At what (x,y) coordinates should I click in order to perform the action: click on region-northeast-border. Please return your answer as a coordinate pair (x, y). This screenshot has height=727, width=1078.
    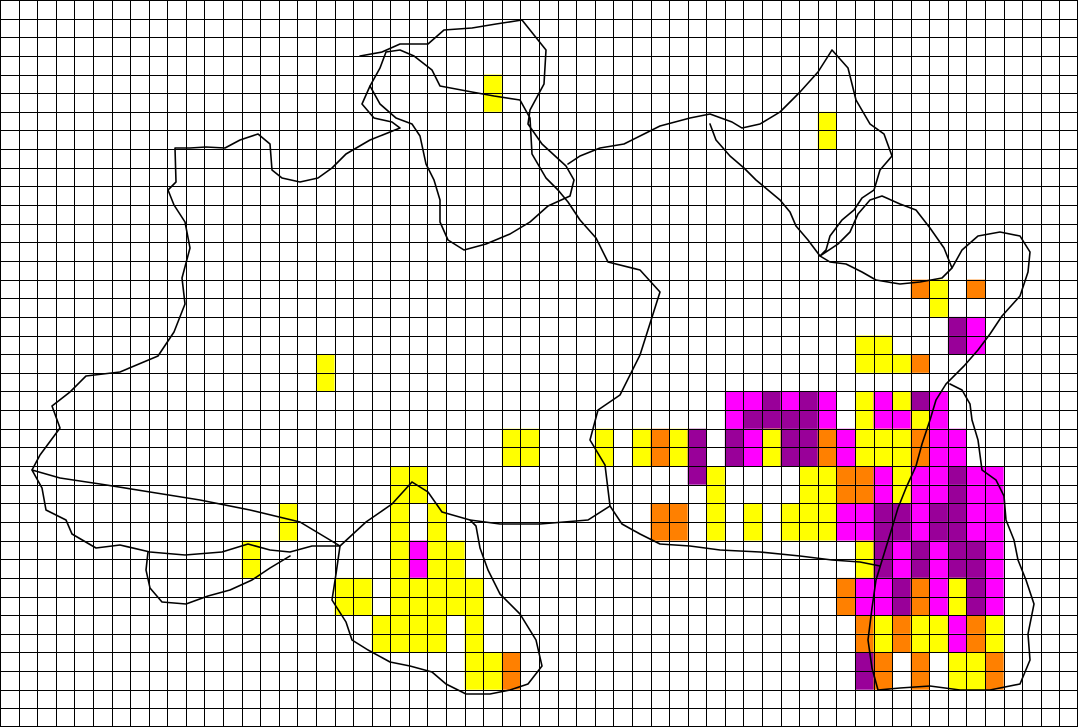
    Looking at the image, I should click on (730, 153).